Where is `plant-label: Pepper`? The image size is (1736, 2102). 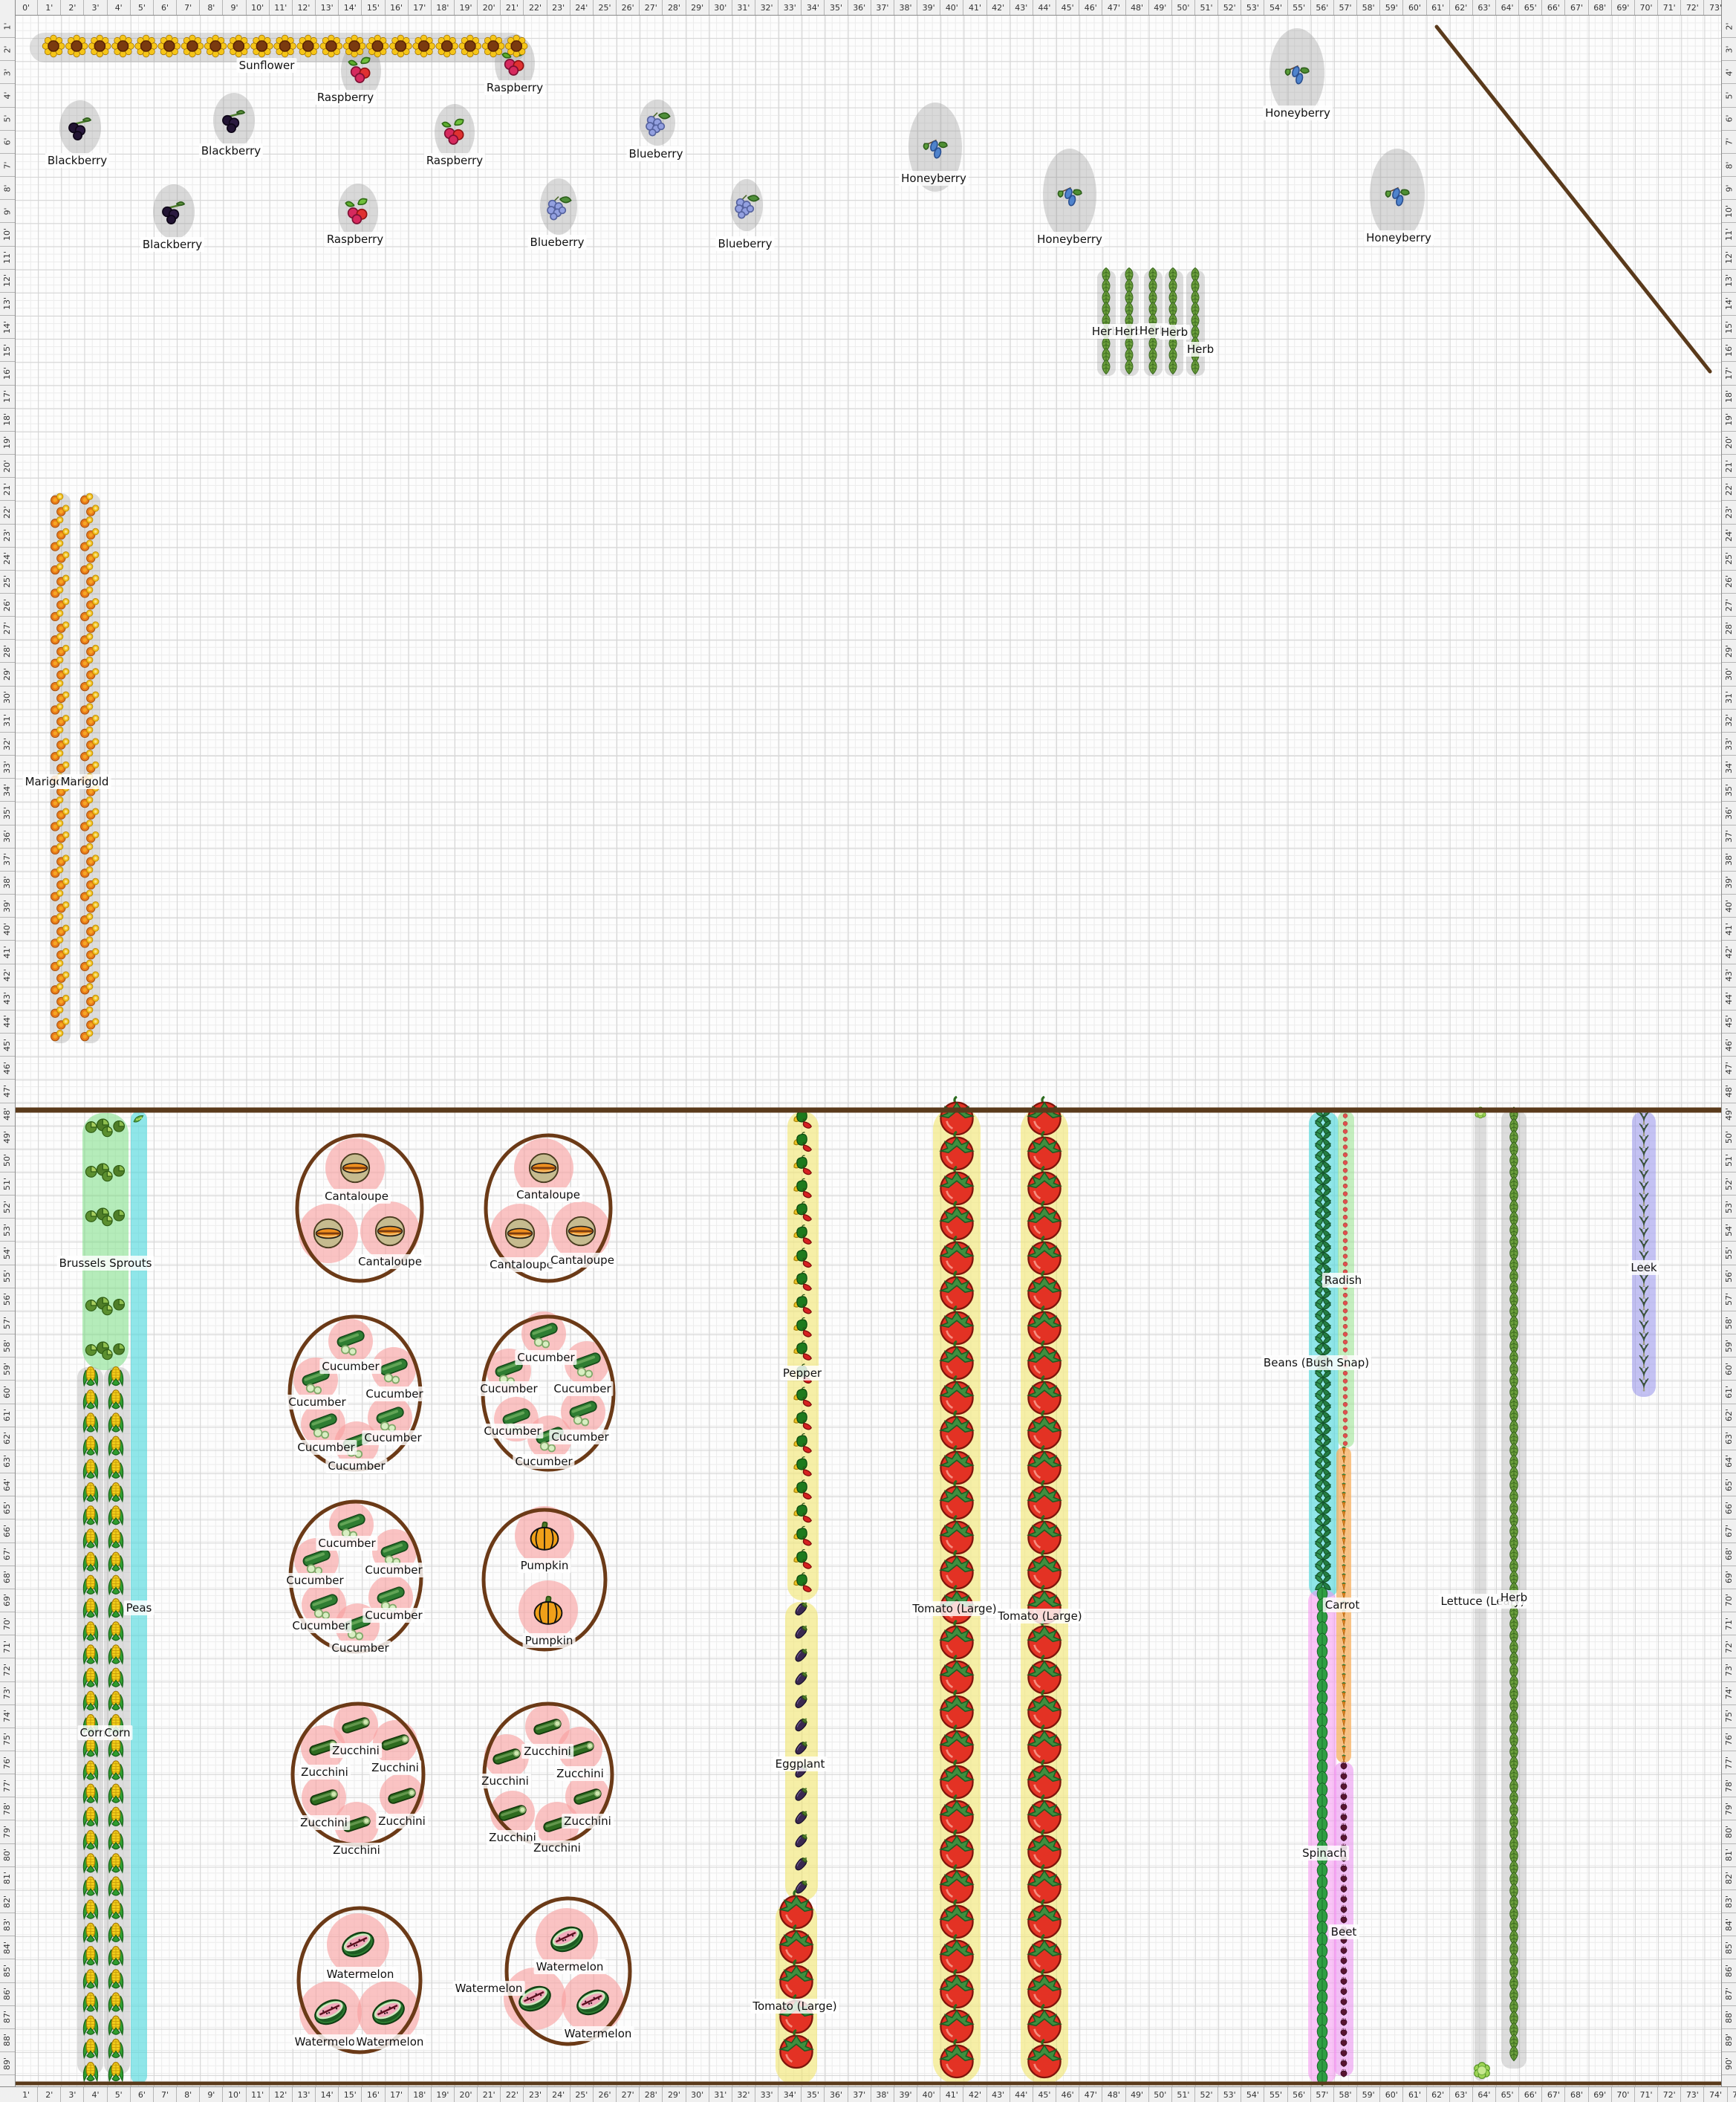 plant-label: Pepper is located at coordinates (802, 1373).